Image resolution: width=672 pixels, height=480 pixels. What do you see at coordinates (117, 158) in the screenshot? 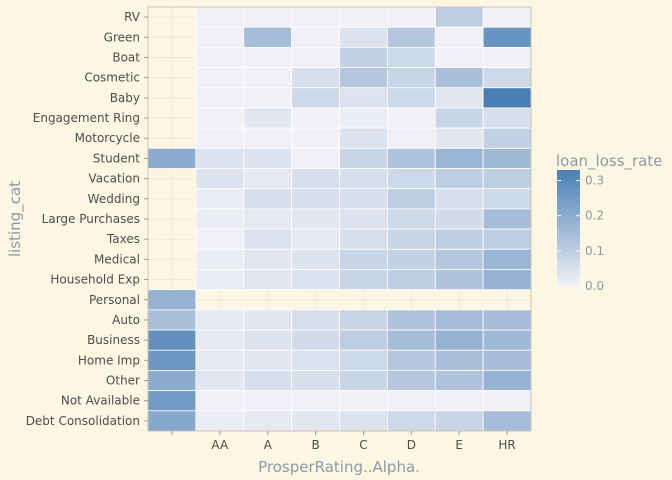
I see `y-tick-label-student: Student` at bounding box center [117, 158].